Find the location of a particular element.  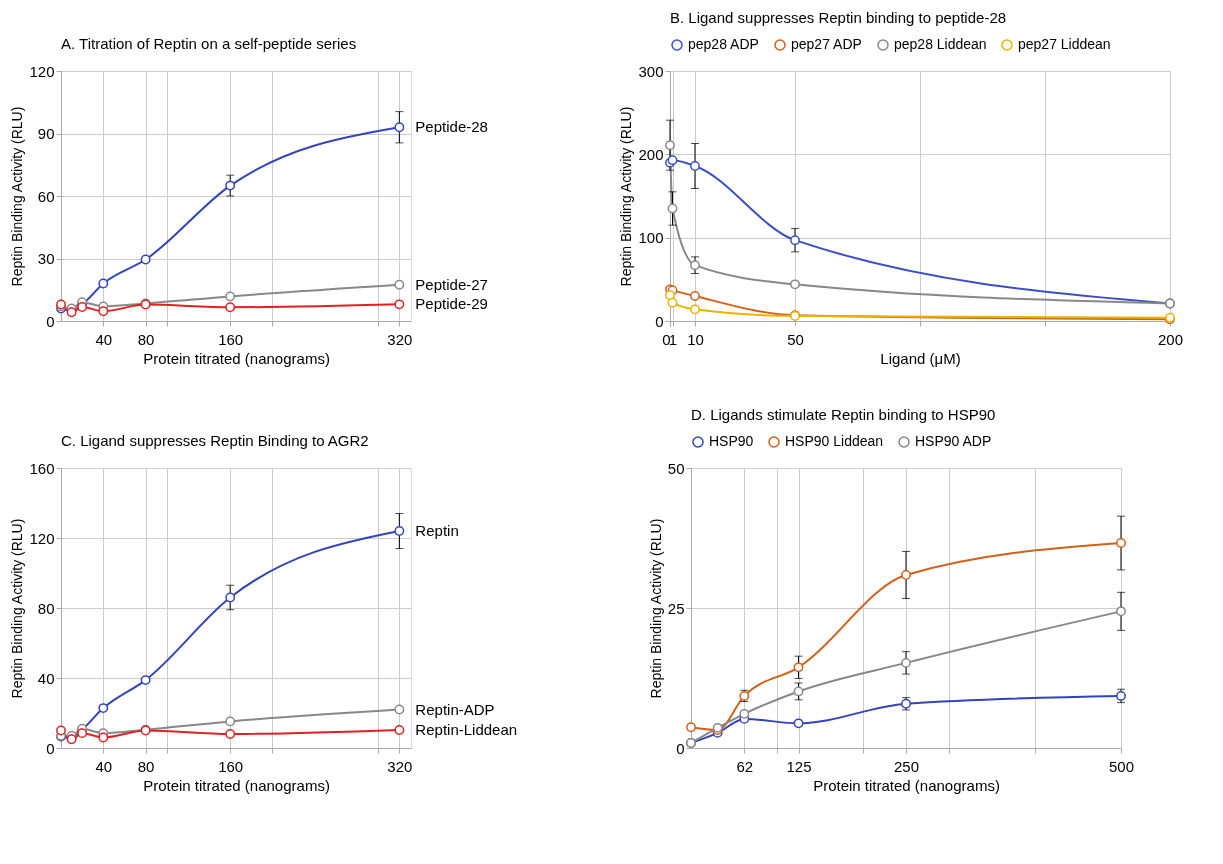

legend-label: HSP90 Liddean is located at coordinates (834, 441).